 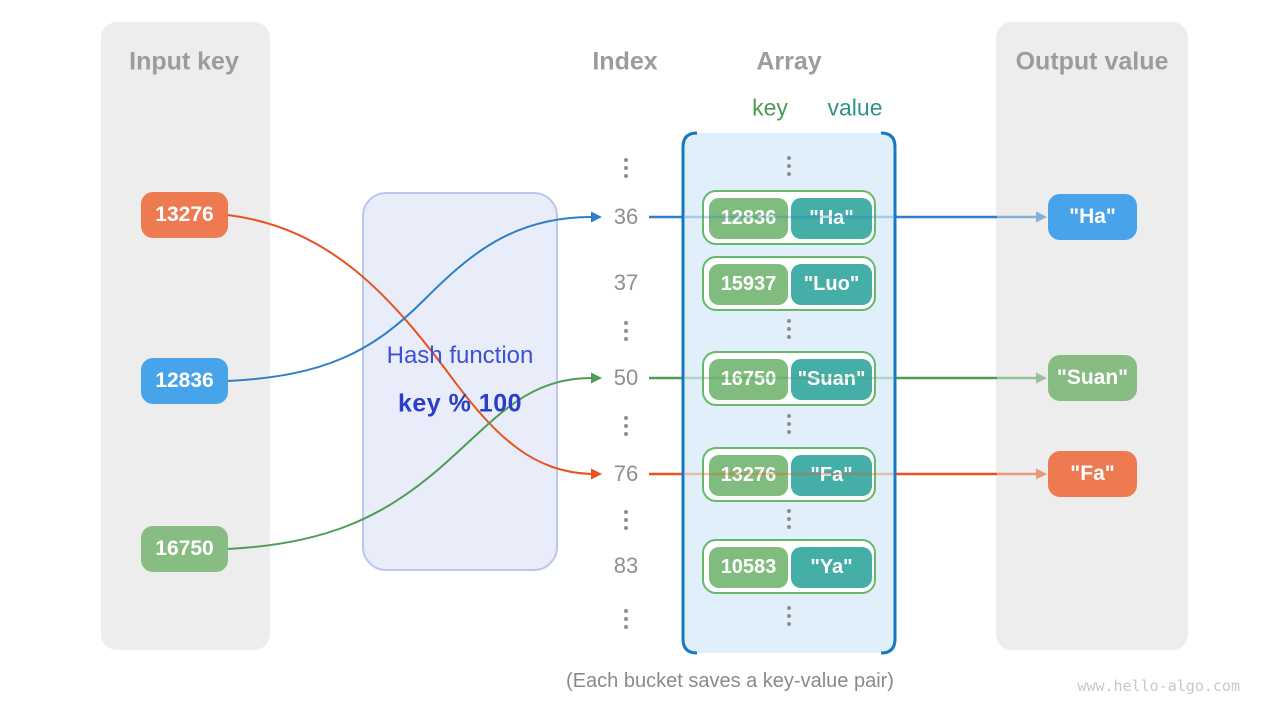 What do you see at coordinates (831, 379) in the screenshot?
I see `pair-value-cell: "Suan"` at bounding box center [831, 379].